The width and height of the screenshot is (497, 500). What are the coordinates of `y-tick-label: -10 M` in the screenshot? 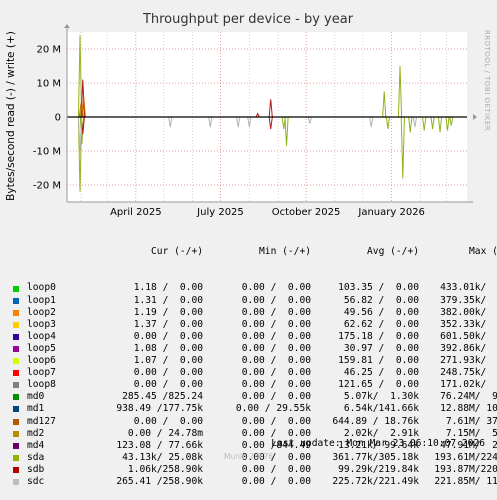 It's located at (47, 152).